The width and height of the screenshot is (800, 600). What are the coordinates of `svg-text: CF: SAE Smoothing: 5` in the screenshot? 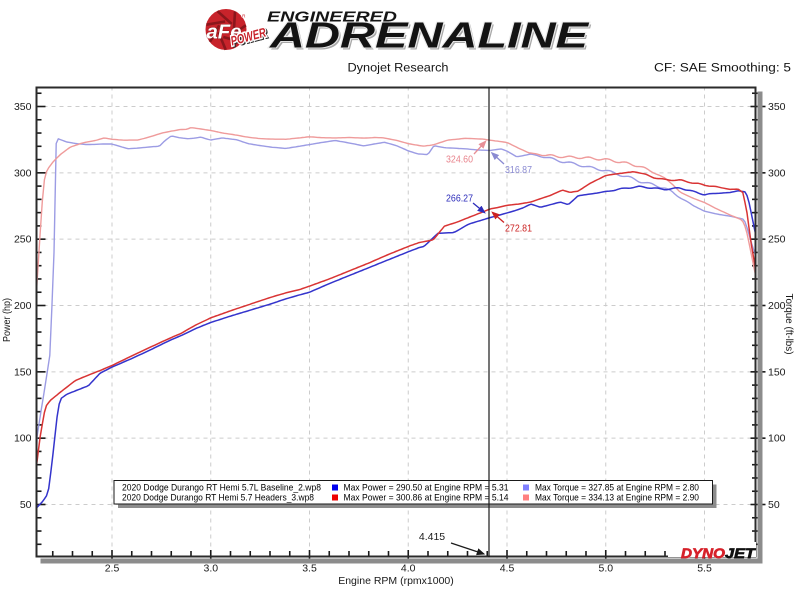 It's located at (722, 68).